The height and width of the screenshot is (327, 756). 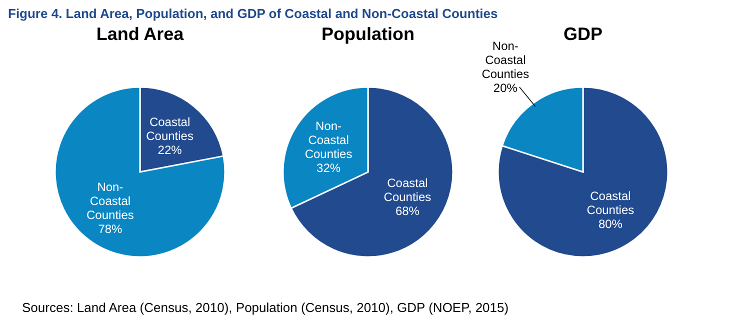 I want to click on data-label: 22%, so click(x=170, y=149).